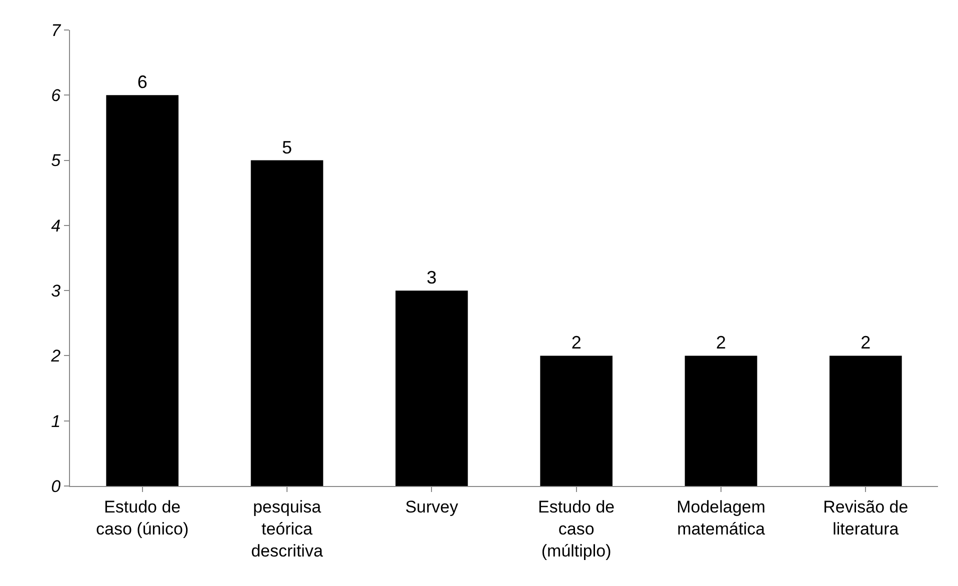 The image size is (958, 586). Describe the element at coordinates (56, 226) in the screenshot. I see `y-tick-label: 4` at that location.